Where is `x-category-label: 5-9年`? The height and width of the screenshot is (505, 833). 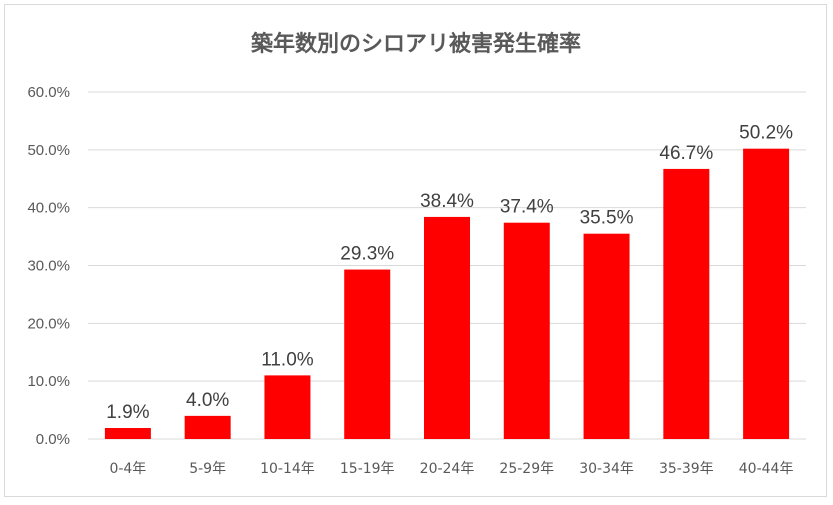 x-category-label: 5-9年 is located at coordinates (207, 469).